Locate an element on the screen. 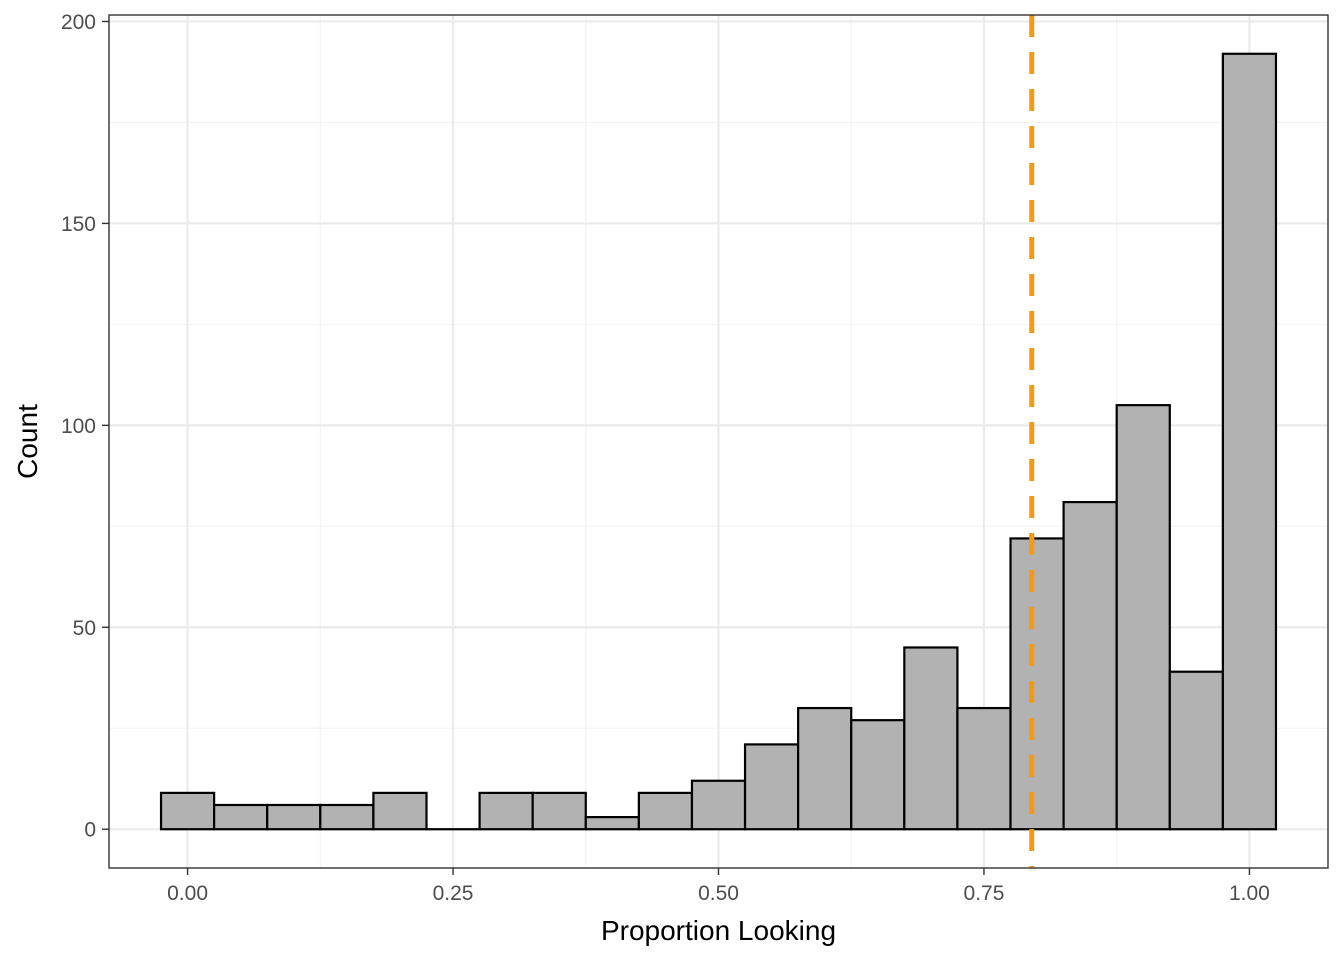 The width and height of the screenshot is (1344, 960). y-tick-label: 100 is located at coordinates (78, 426).